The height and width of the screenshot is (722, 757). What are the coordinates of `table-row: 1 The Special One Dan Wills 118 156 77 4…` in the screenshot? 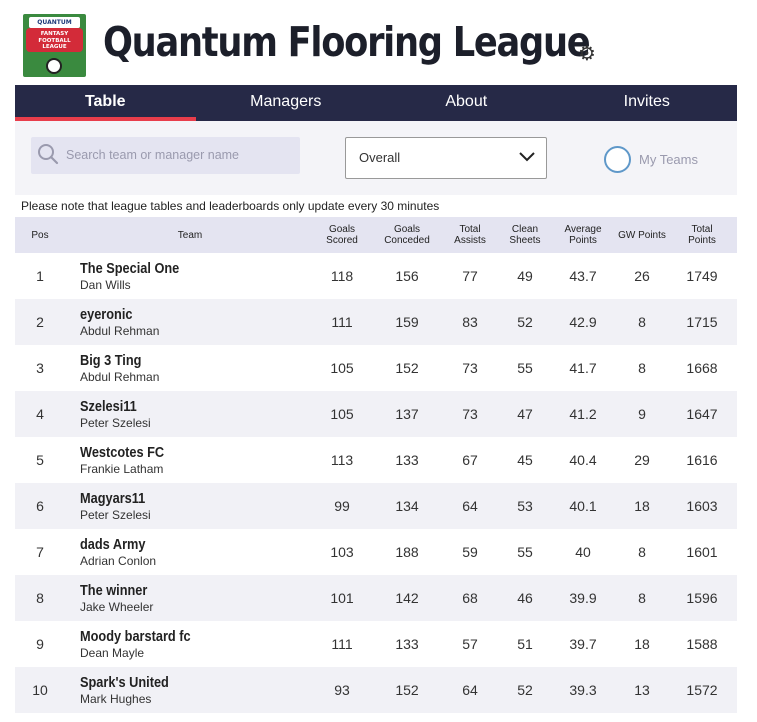 It's located at (376, 276).